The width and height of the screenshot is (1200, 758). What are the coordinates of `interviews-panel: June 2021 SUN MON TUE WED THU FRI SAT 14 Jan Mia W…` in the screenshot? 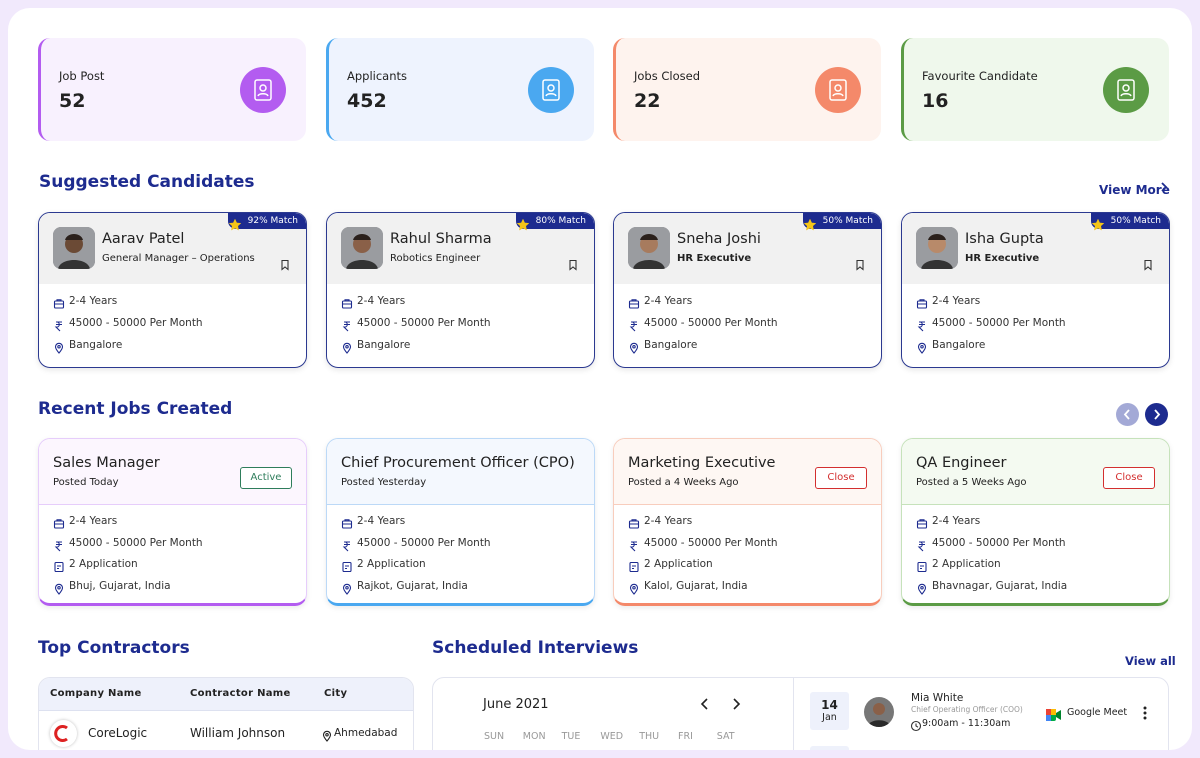 It's located at (800, 713).